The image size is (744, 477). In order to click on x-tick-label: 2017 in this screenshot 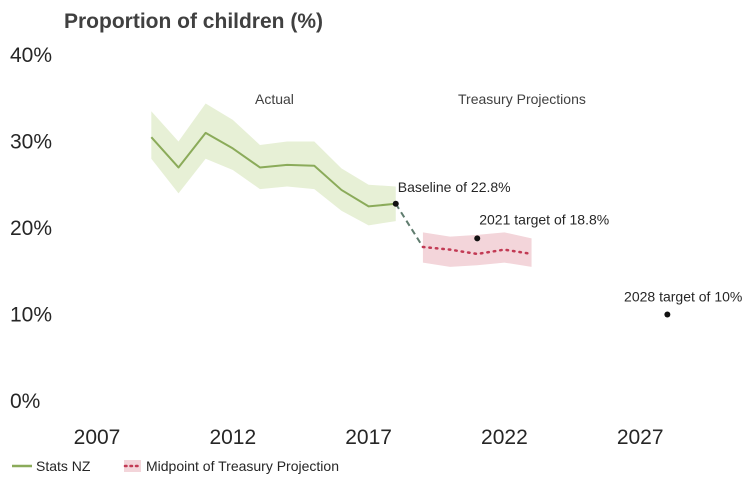, I will do `click(368, 437)`.